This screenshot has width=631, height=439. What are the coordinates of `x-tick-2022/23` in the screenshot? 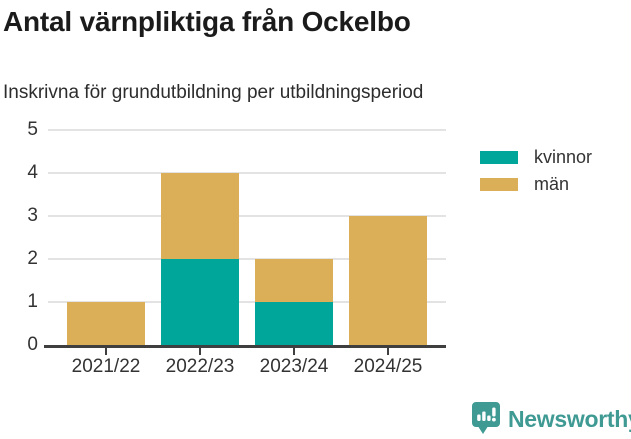 It's located at (200, 351).